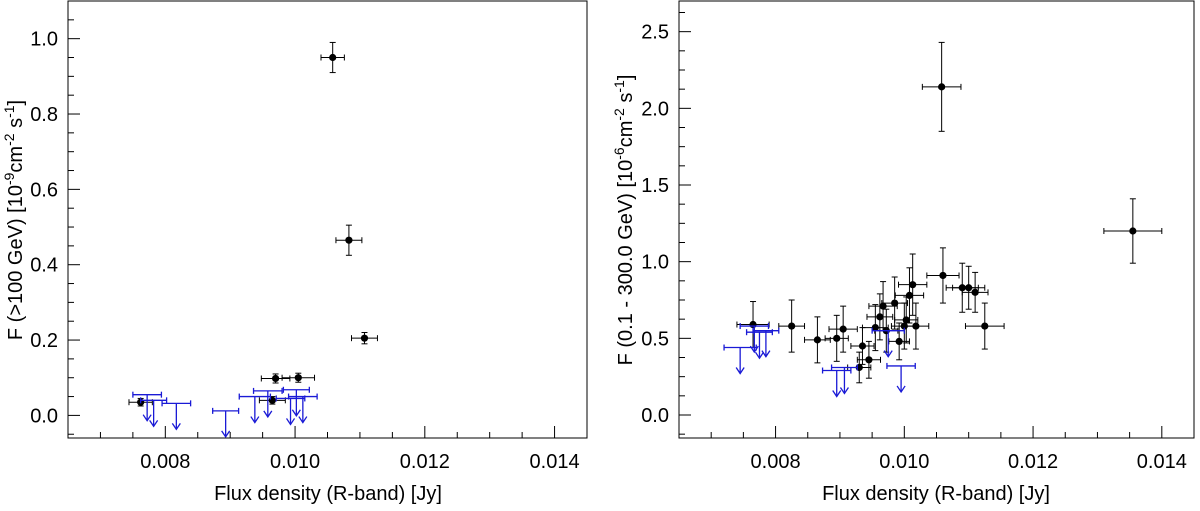  Describe the element at coordinates (165, 462) in the screenshot. I see `x-tick-label-left: 0.008` at that location.